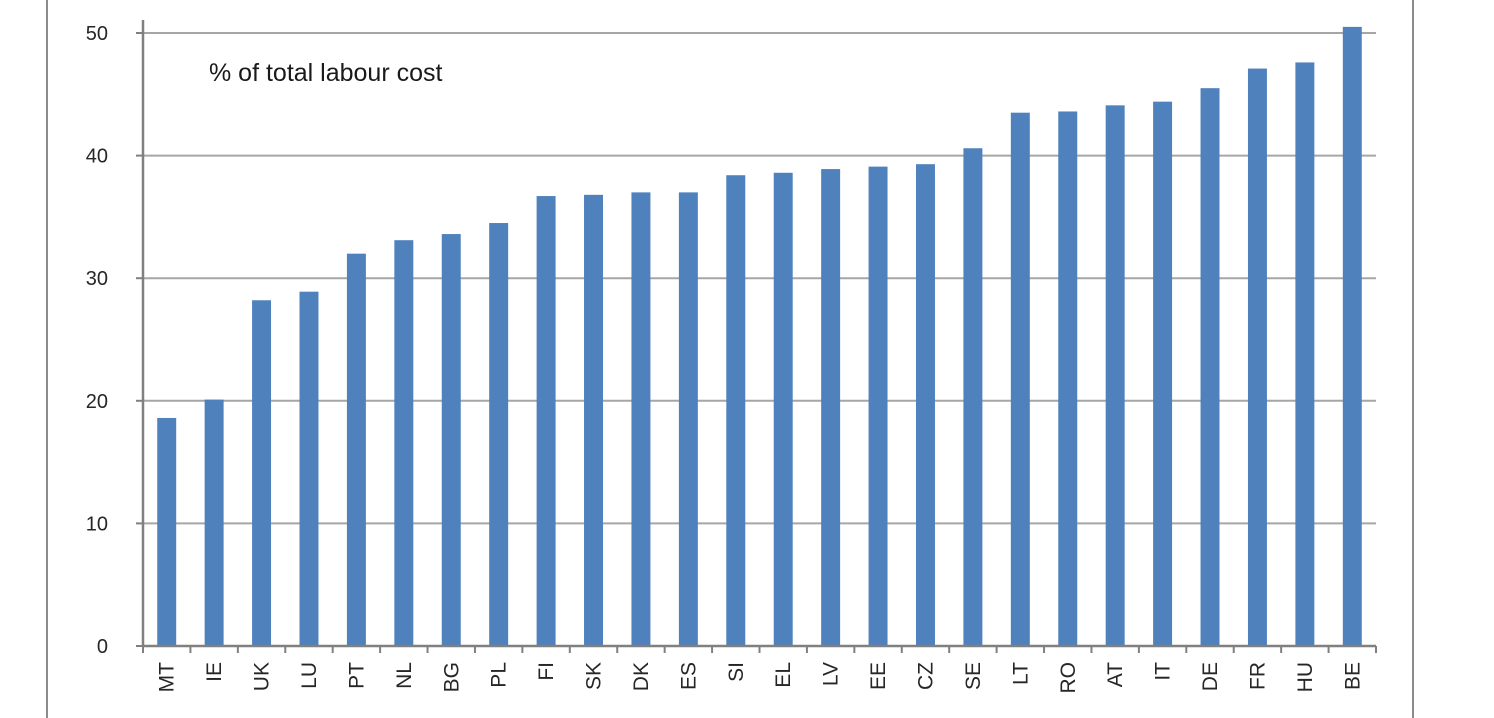 The width and height of the screenshot is (1494, 718). I want to click on bar-fi, so click(546, 421).